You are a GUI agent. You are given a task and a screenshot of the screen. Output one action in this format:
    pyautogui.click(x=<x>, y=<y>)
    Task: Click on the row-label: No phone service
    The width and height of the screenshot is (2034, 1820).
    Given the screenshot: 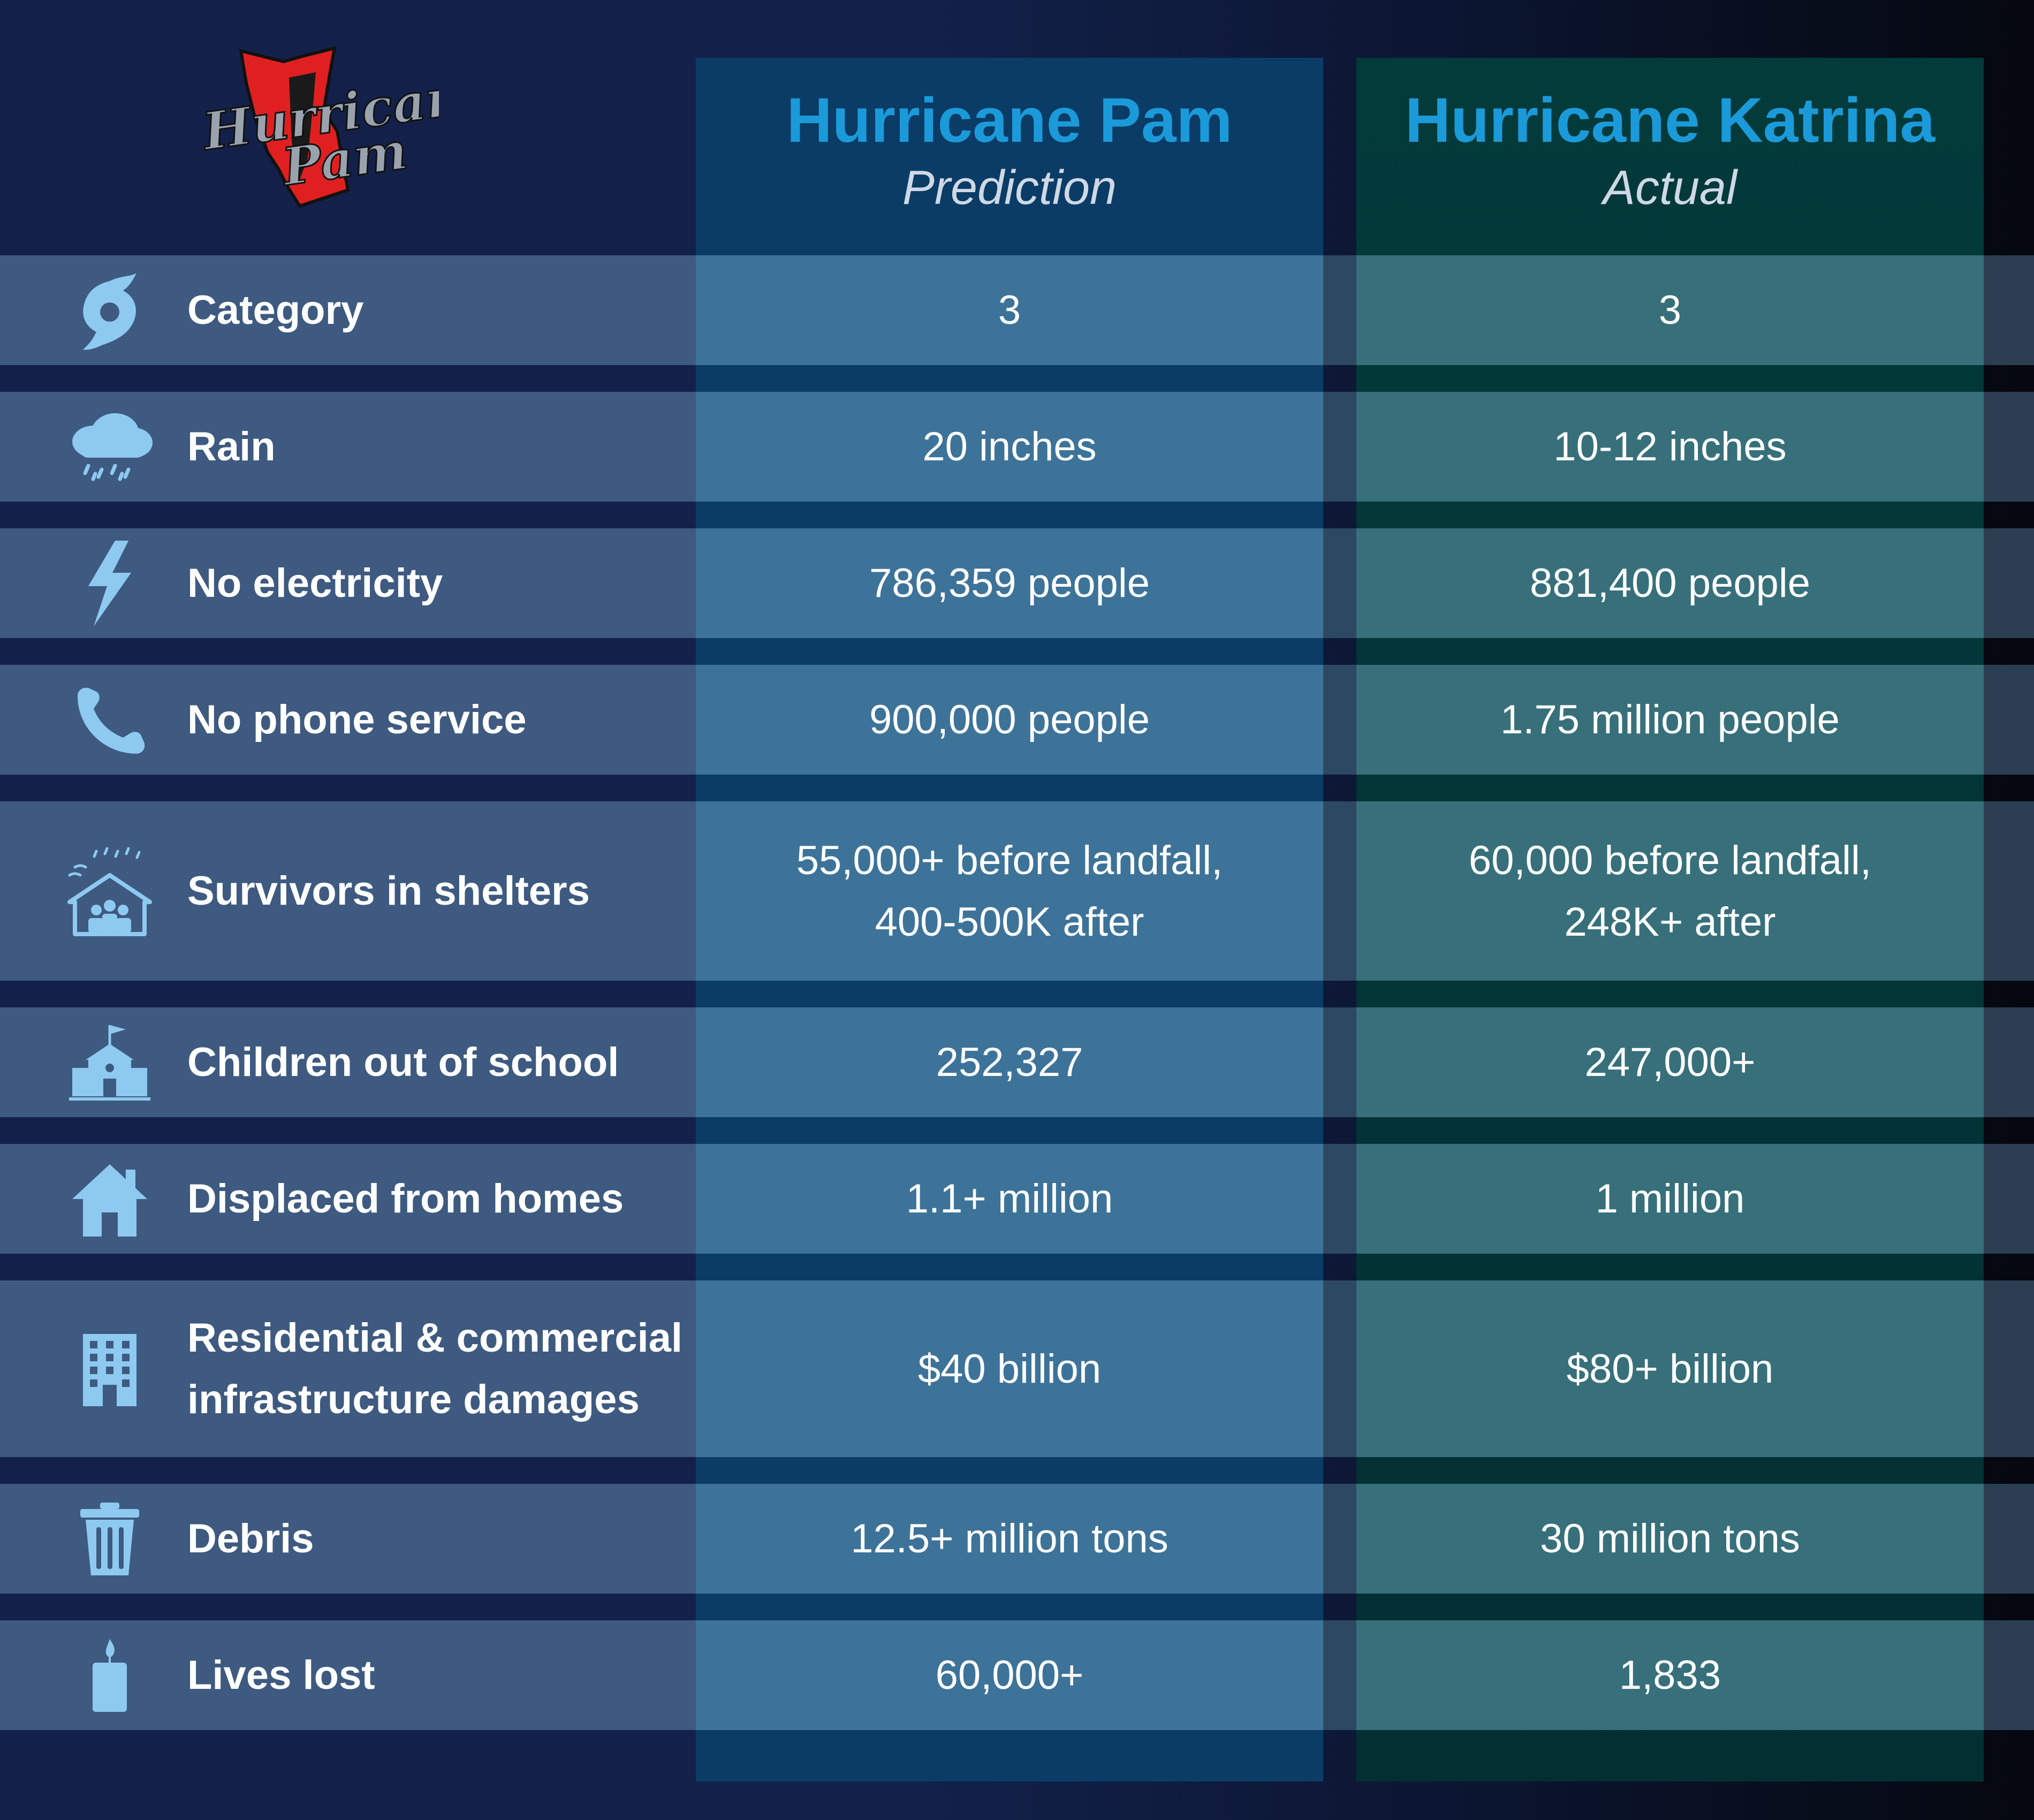 What is the action you would take?
    pyautogui.click(x=357, y=719)
    